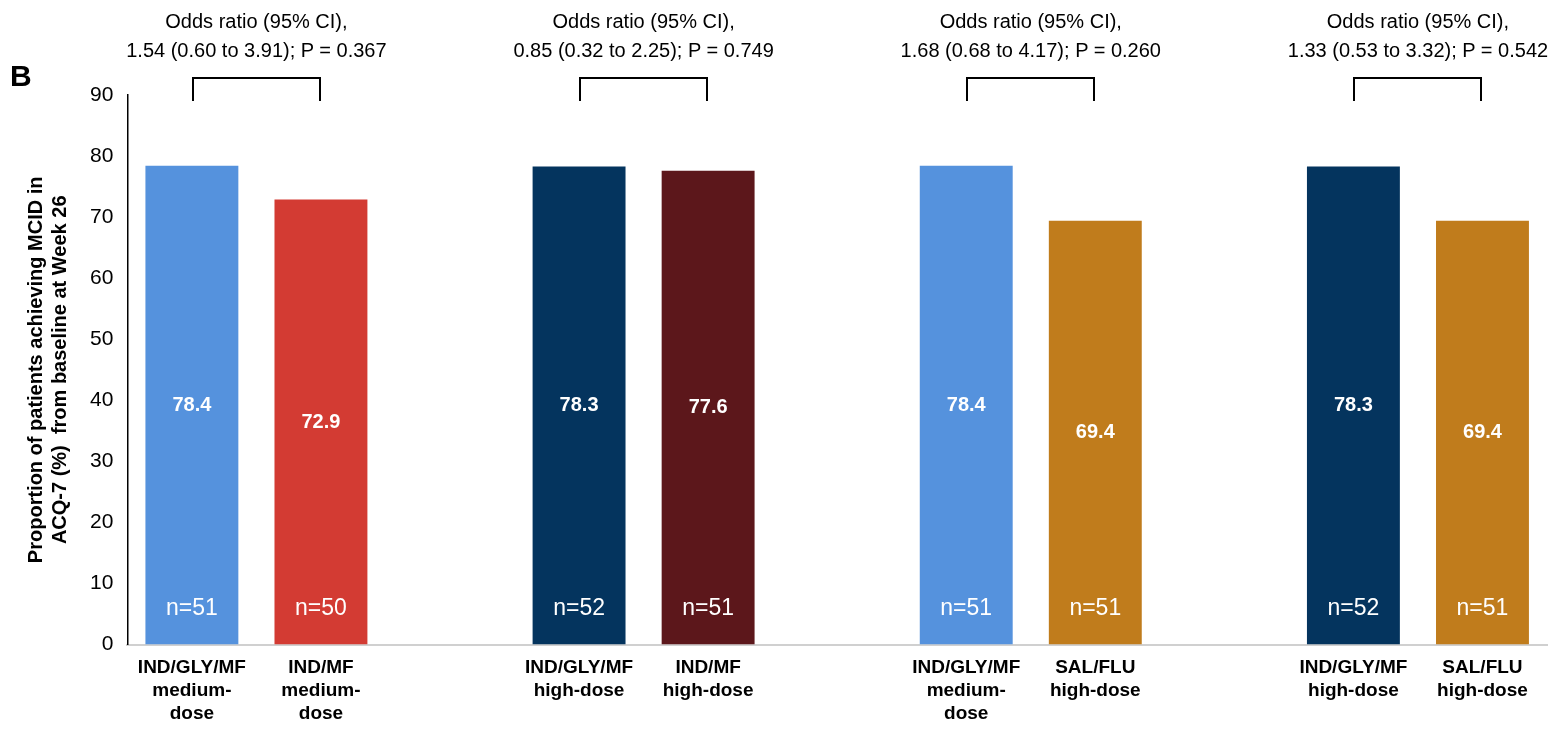 The width and height of the screenshot is (1567, 737). I want to click on annotation: n=50, so click(321, 606).